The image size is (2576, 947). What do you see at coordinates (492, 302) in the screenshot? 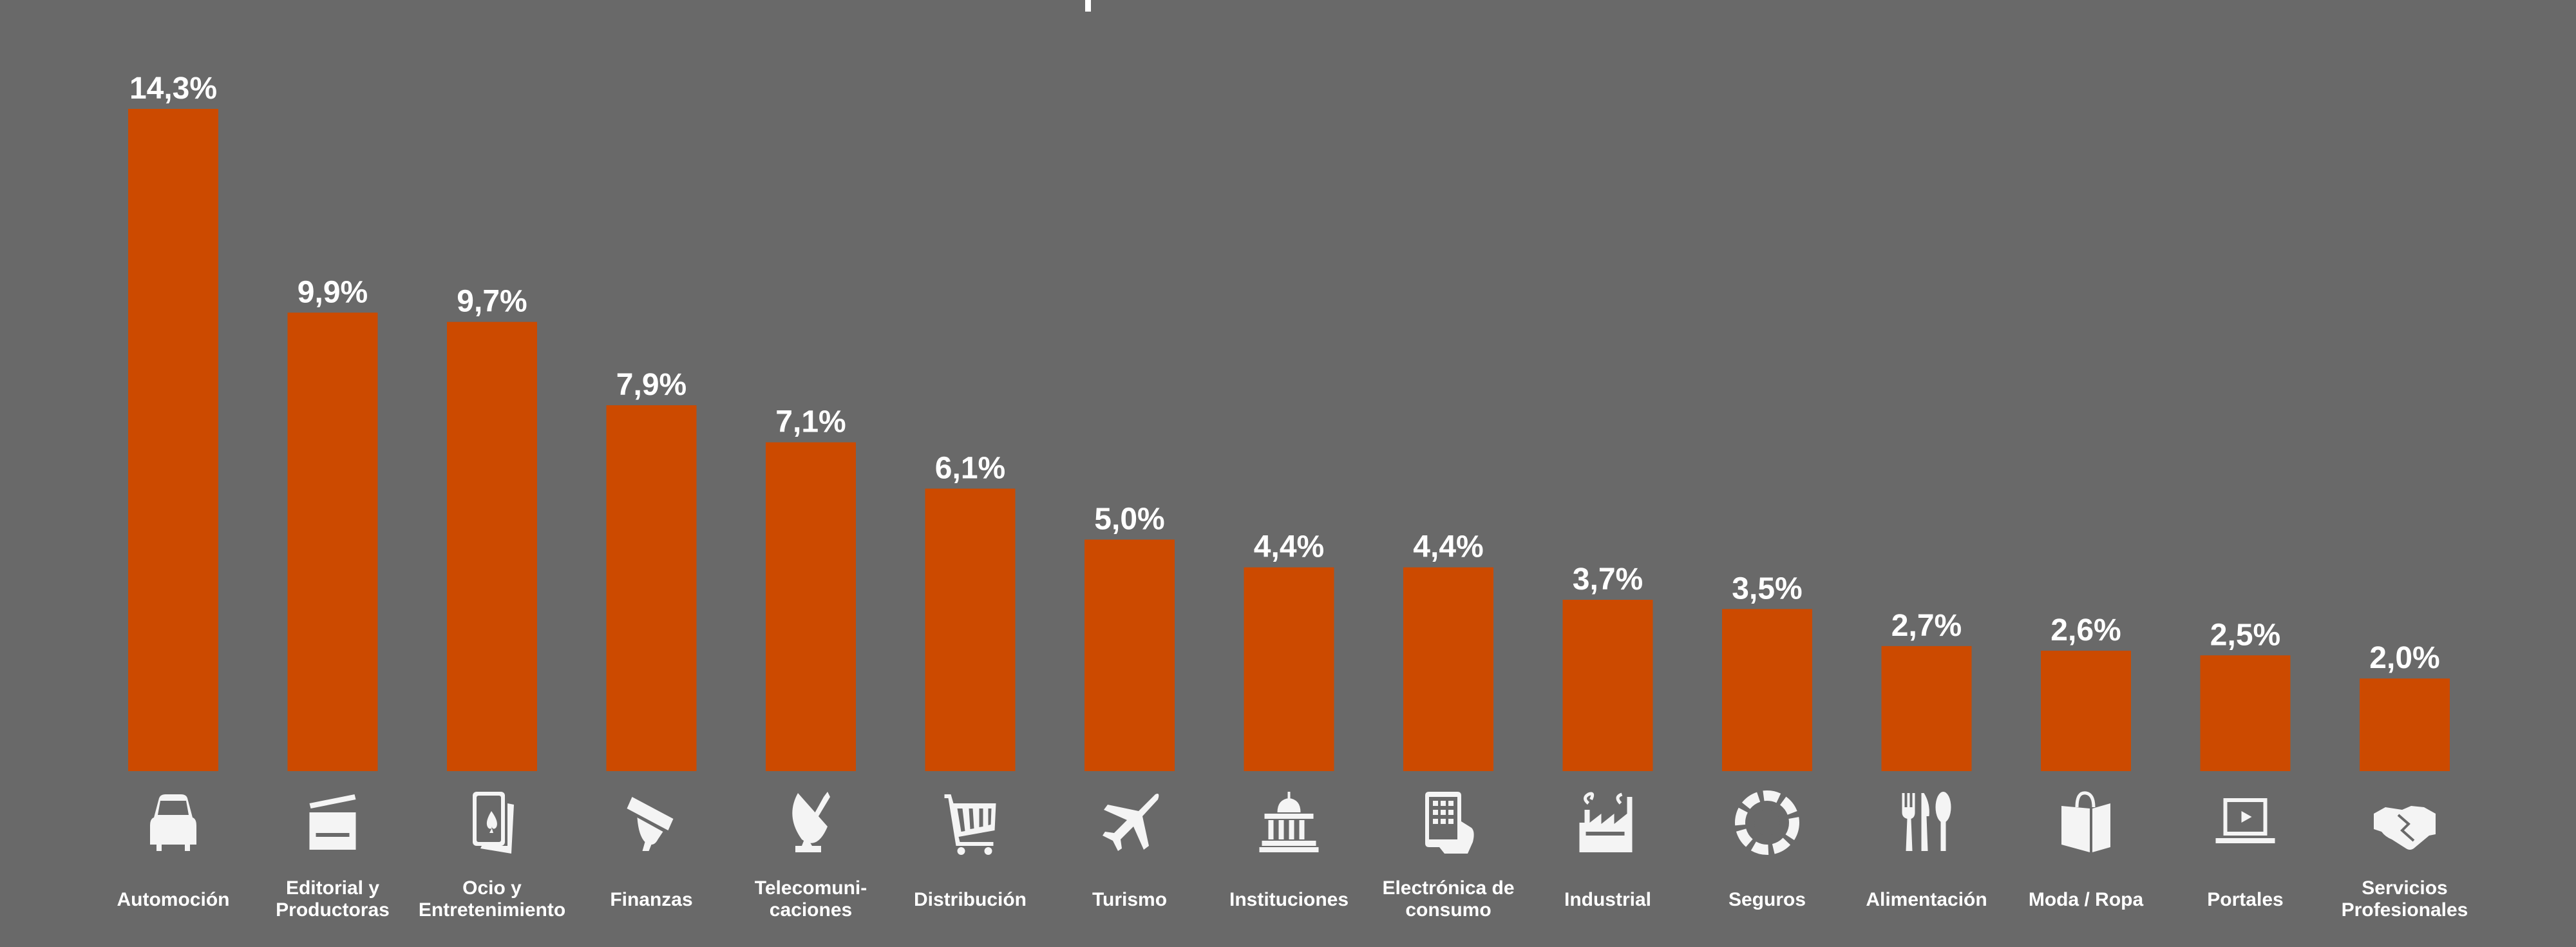
I see `data-label: 9,7%` at bounding box center [492, 302].